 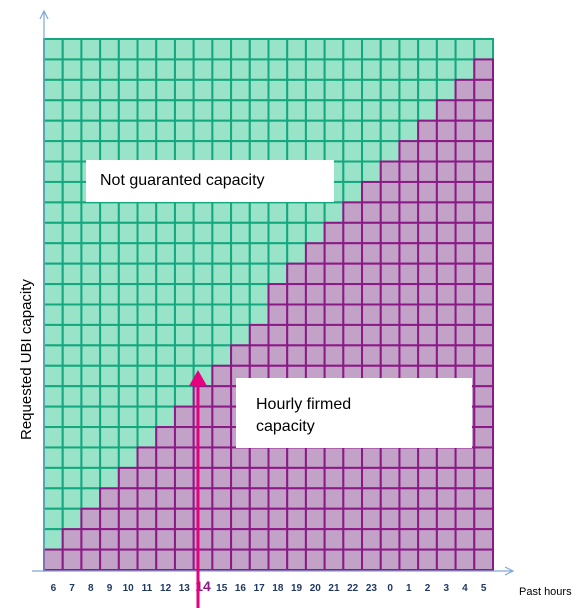 What do you see at coordinates (241, 588) in the screenshot?
I see `hour-tick-label: 16` at bounding box center [241, 588].